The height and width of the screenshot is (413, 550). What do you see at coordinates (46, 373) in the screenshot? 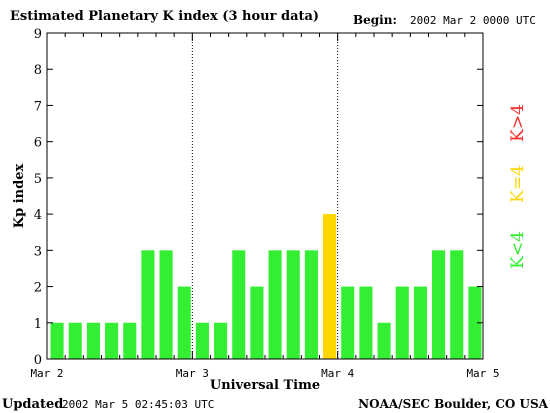
I see `x-tick-label: Mar 2` at bounding box center [46, 373].